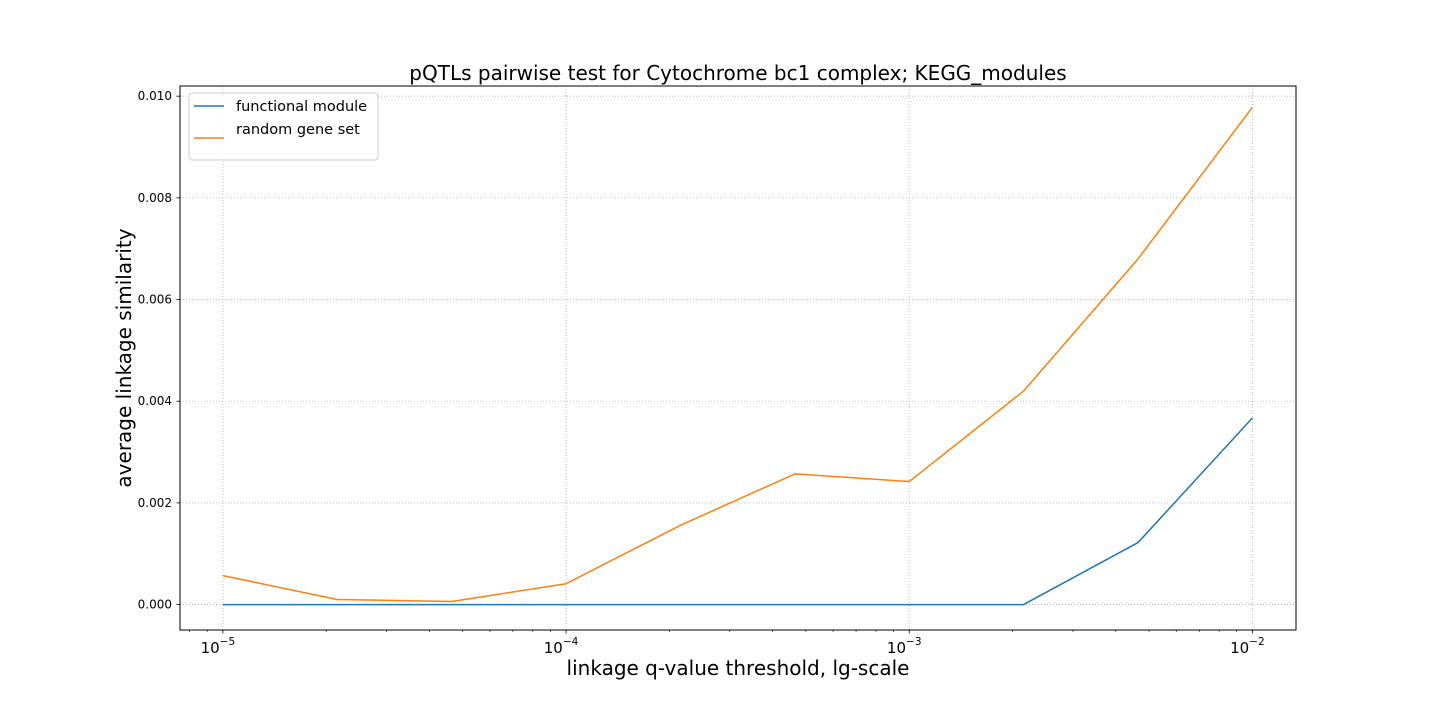 The width and height of the screenshot is (1440, 720). Describe the element at coordinates (124, 357) in the screenshot. I see `y-axis-label: average linkage similarity` at that location.